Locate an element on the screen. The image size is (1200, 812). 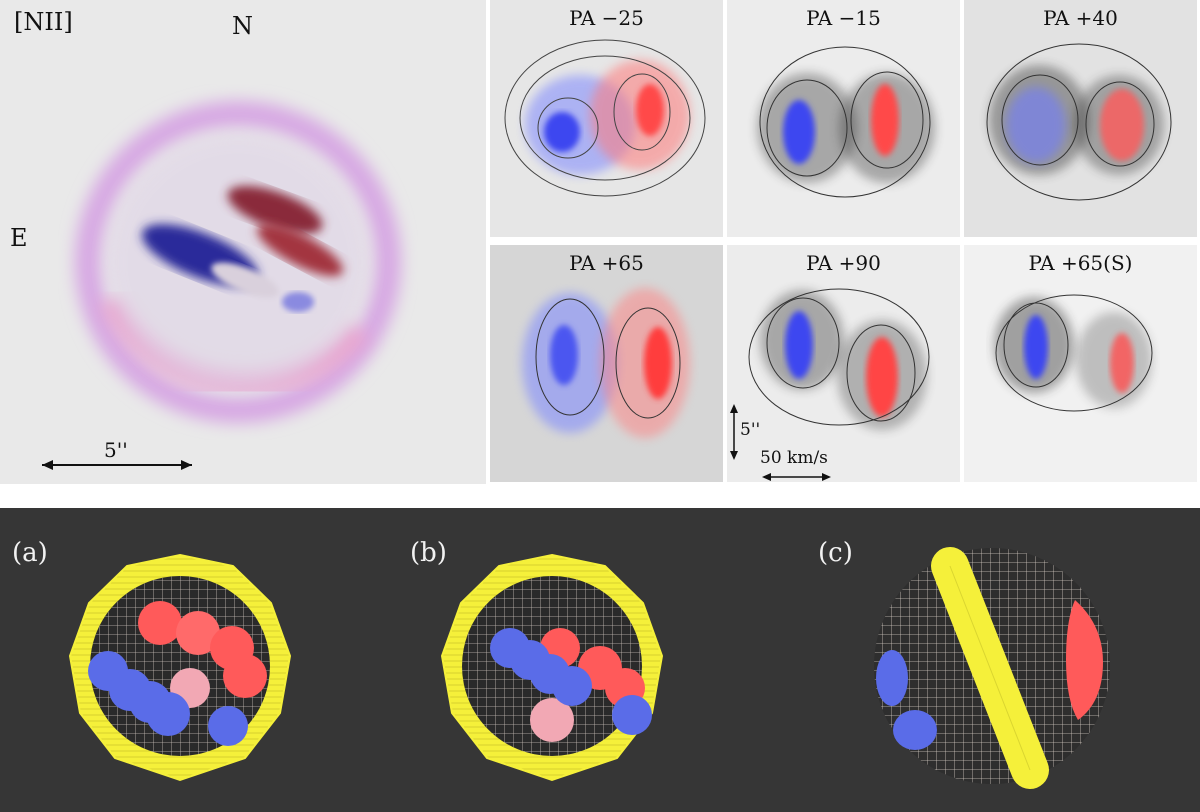
model-a is located at coordinates (180, 667).